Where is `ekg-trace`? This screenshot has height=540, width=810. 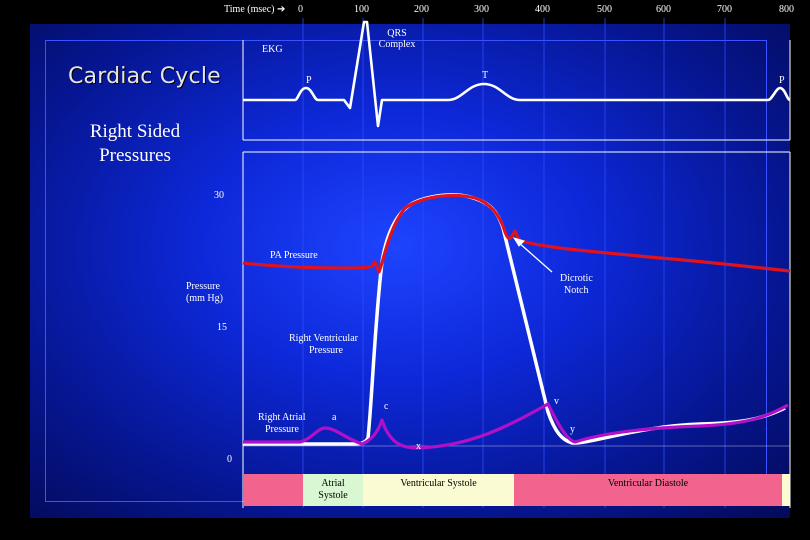 ekg-trace is located at coordinates (517, 74).